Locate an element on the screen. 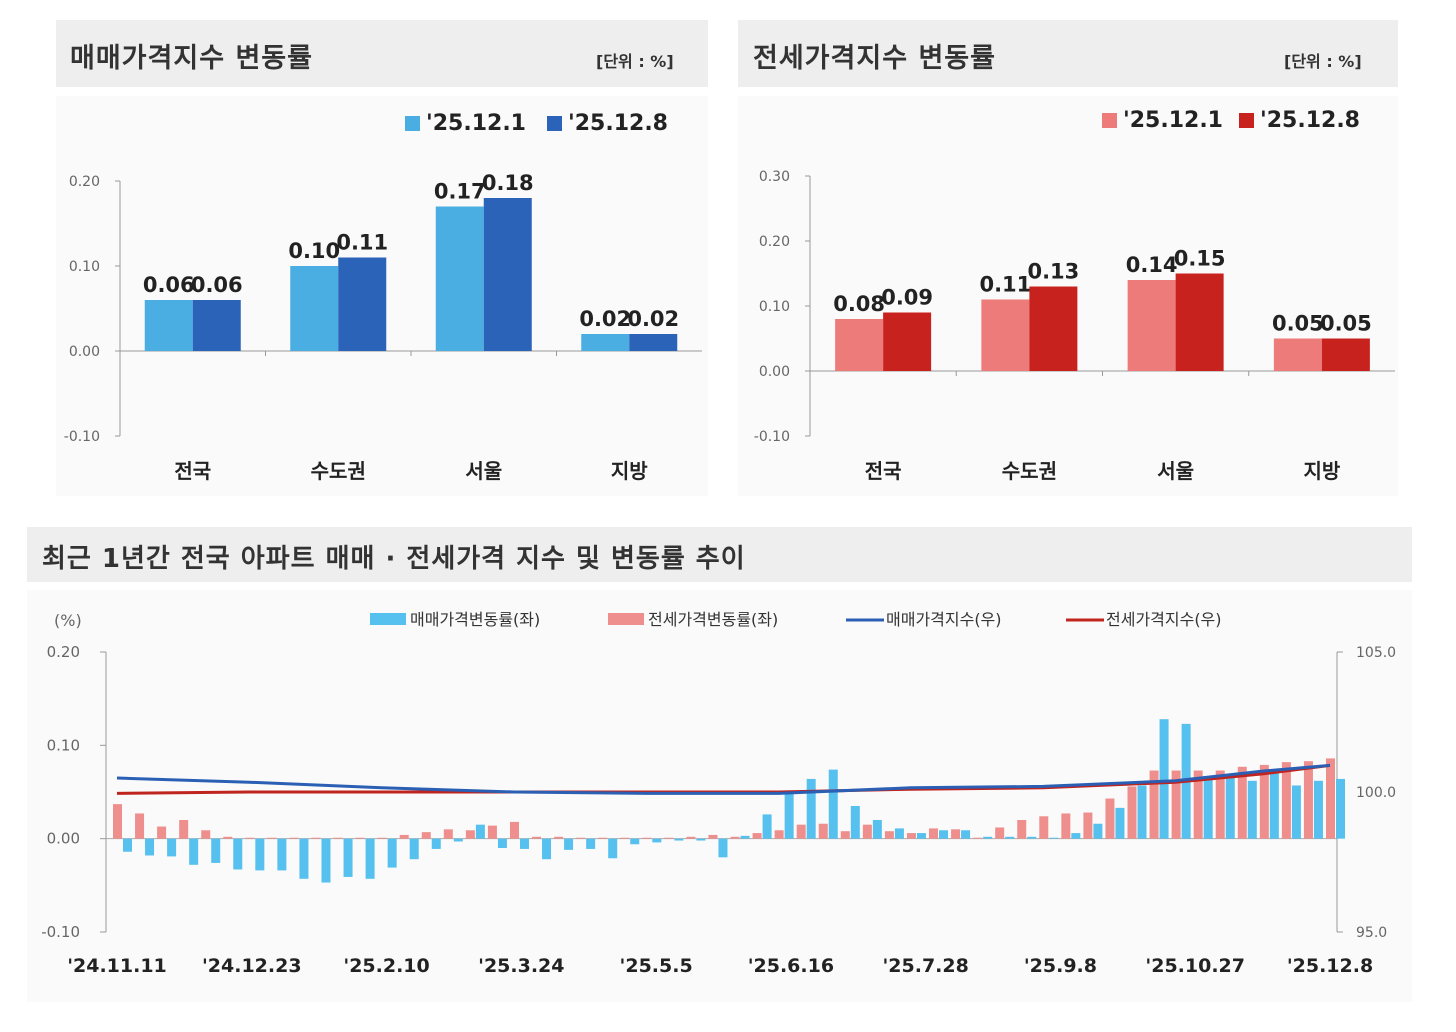  sale-panel-title: 매매가격지수 변동률 is located at coordinates (191, 58).